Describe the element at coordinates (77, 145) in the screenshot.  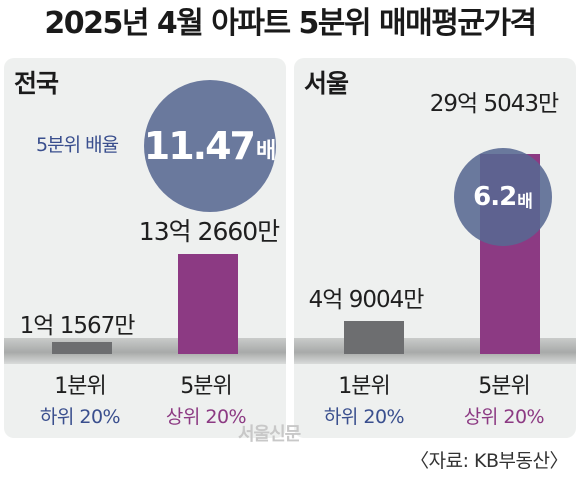
I see `ratio-label: 5분위 배율` at that location.